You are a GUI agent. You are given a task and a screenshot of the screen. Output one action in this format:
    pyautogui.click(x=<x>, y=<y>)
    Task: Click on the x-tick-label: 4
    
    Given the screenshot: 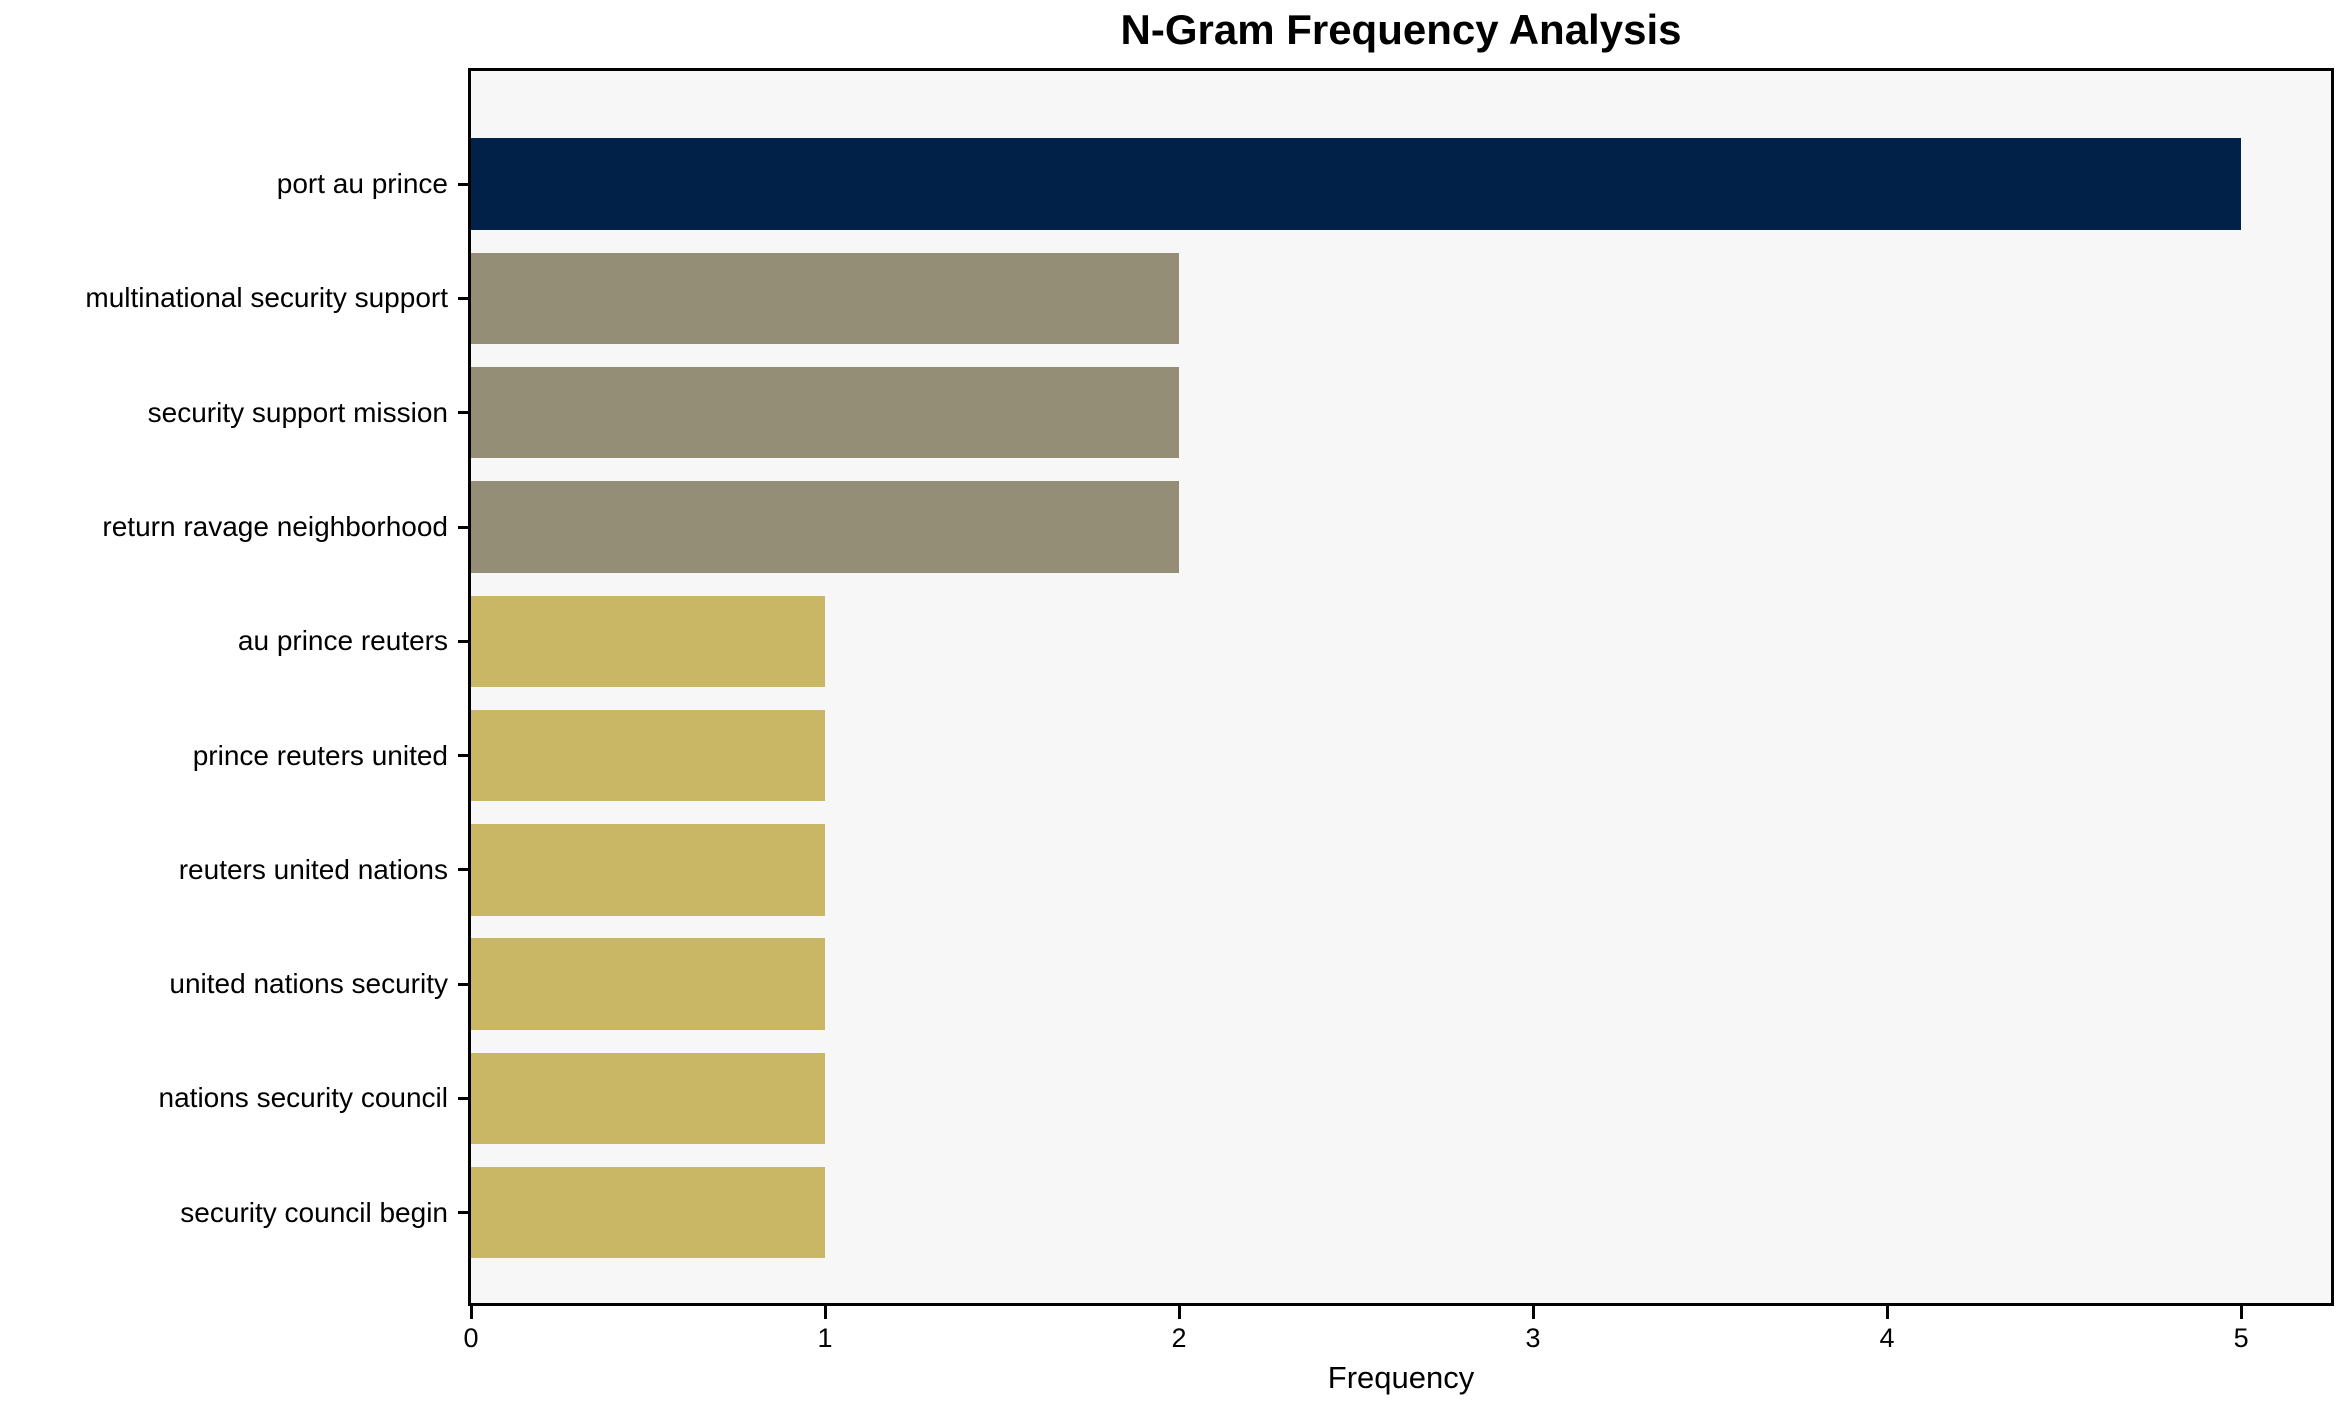 What is the action you would take?
    pyautogui.click(x=1887, y=1338)
    